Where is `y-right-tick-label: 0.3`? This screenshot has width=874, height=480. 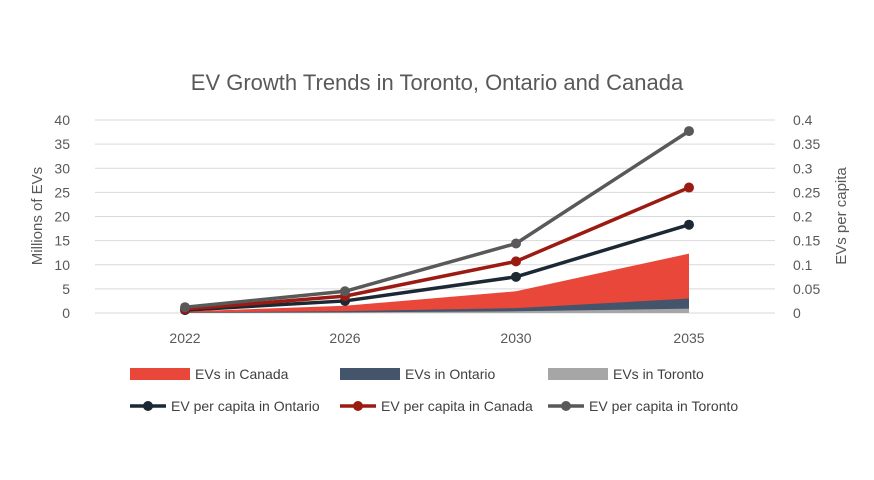 y-right-tick-label: 0.3 is located at coordinates (803, 168).